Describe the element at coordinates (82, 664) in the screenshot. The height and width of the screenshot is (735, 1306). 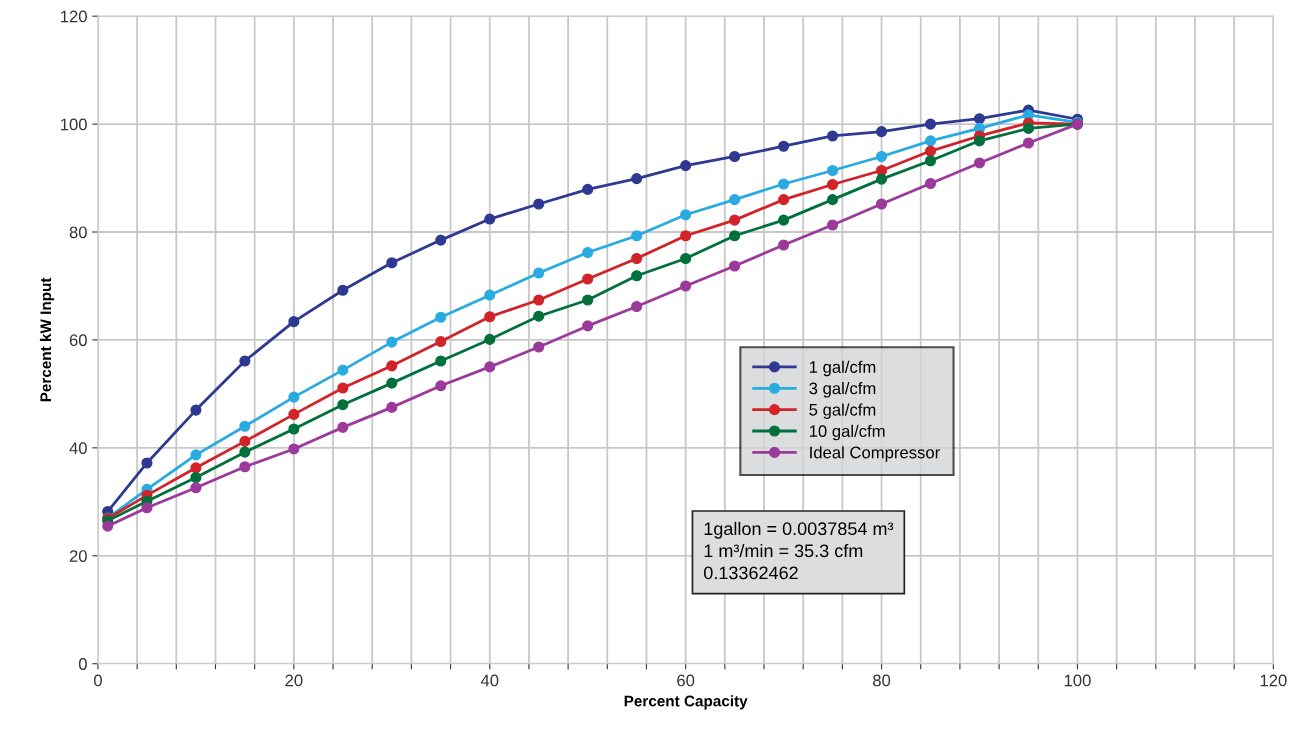
I see `y-tick-label: 0` at that location.